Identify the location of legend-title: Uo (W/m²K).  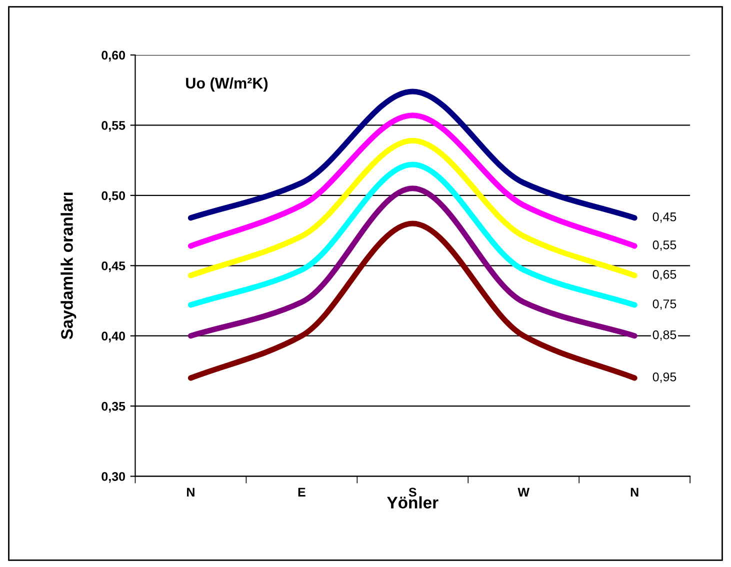
(227, 84).